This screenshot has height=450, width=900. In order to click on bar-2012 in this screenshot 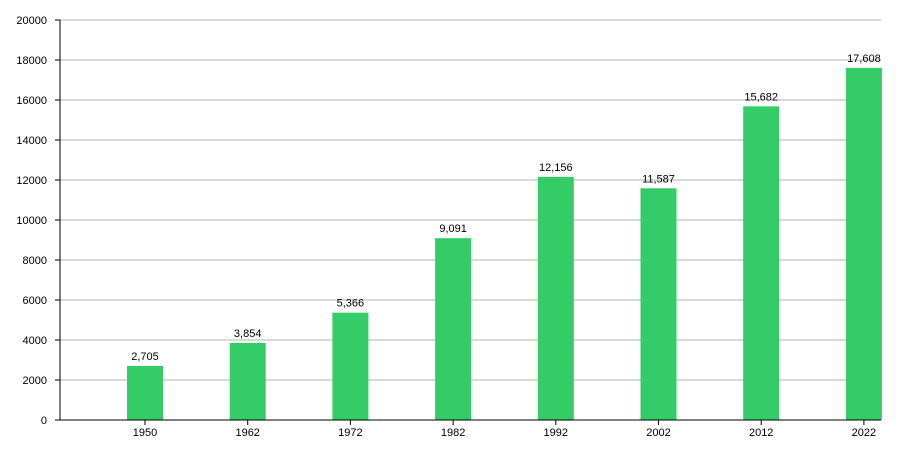, I will do `click(761, 263)`.